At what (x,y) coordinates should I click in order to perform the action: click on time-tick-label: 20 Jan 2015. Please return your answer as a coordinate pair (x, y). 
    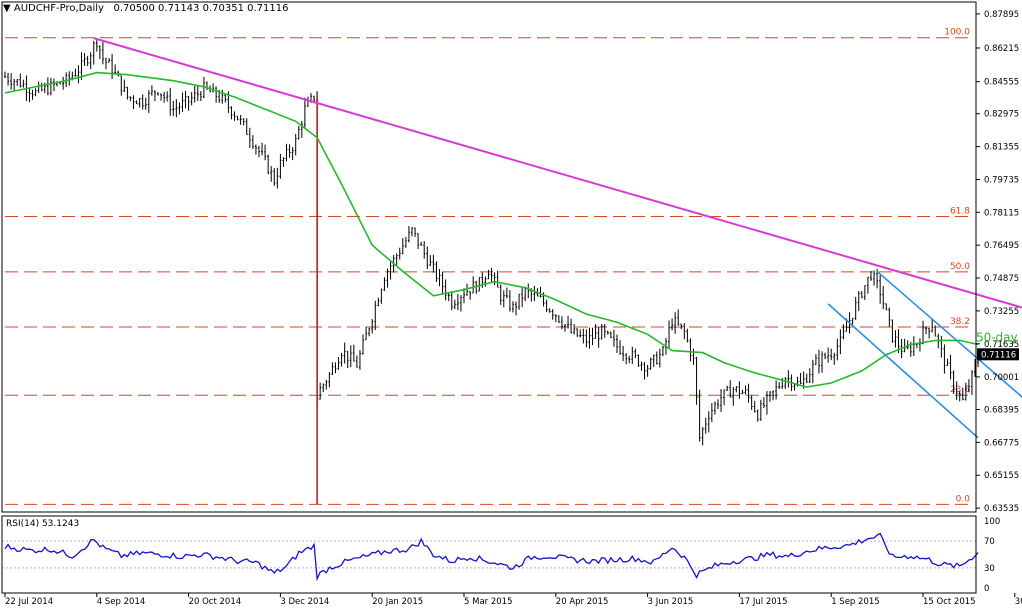
    Looking at the image, I should click on (397, 602).